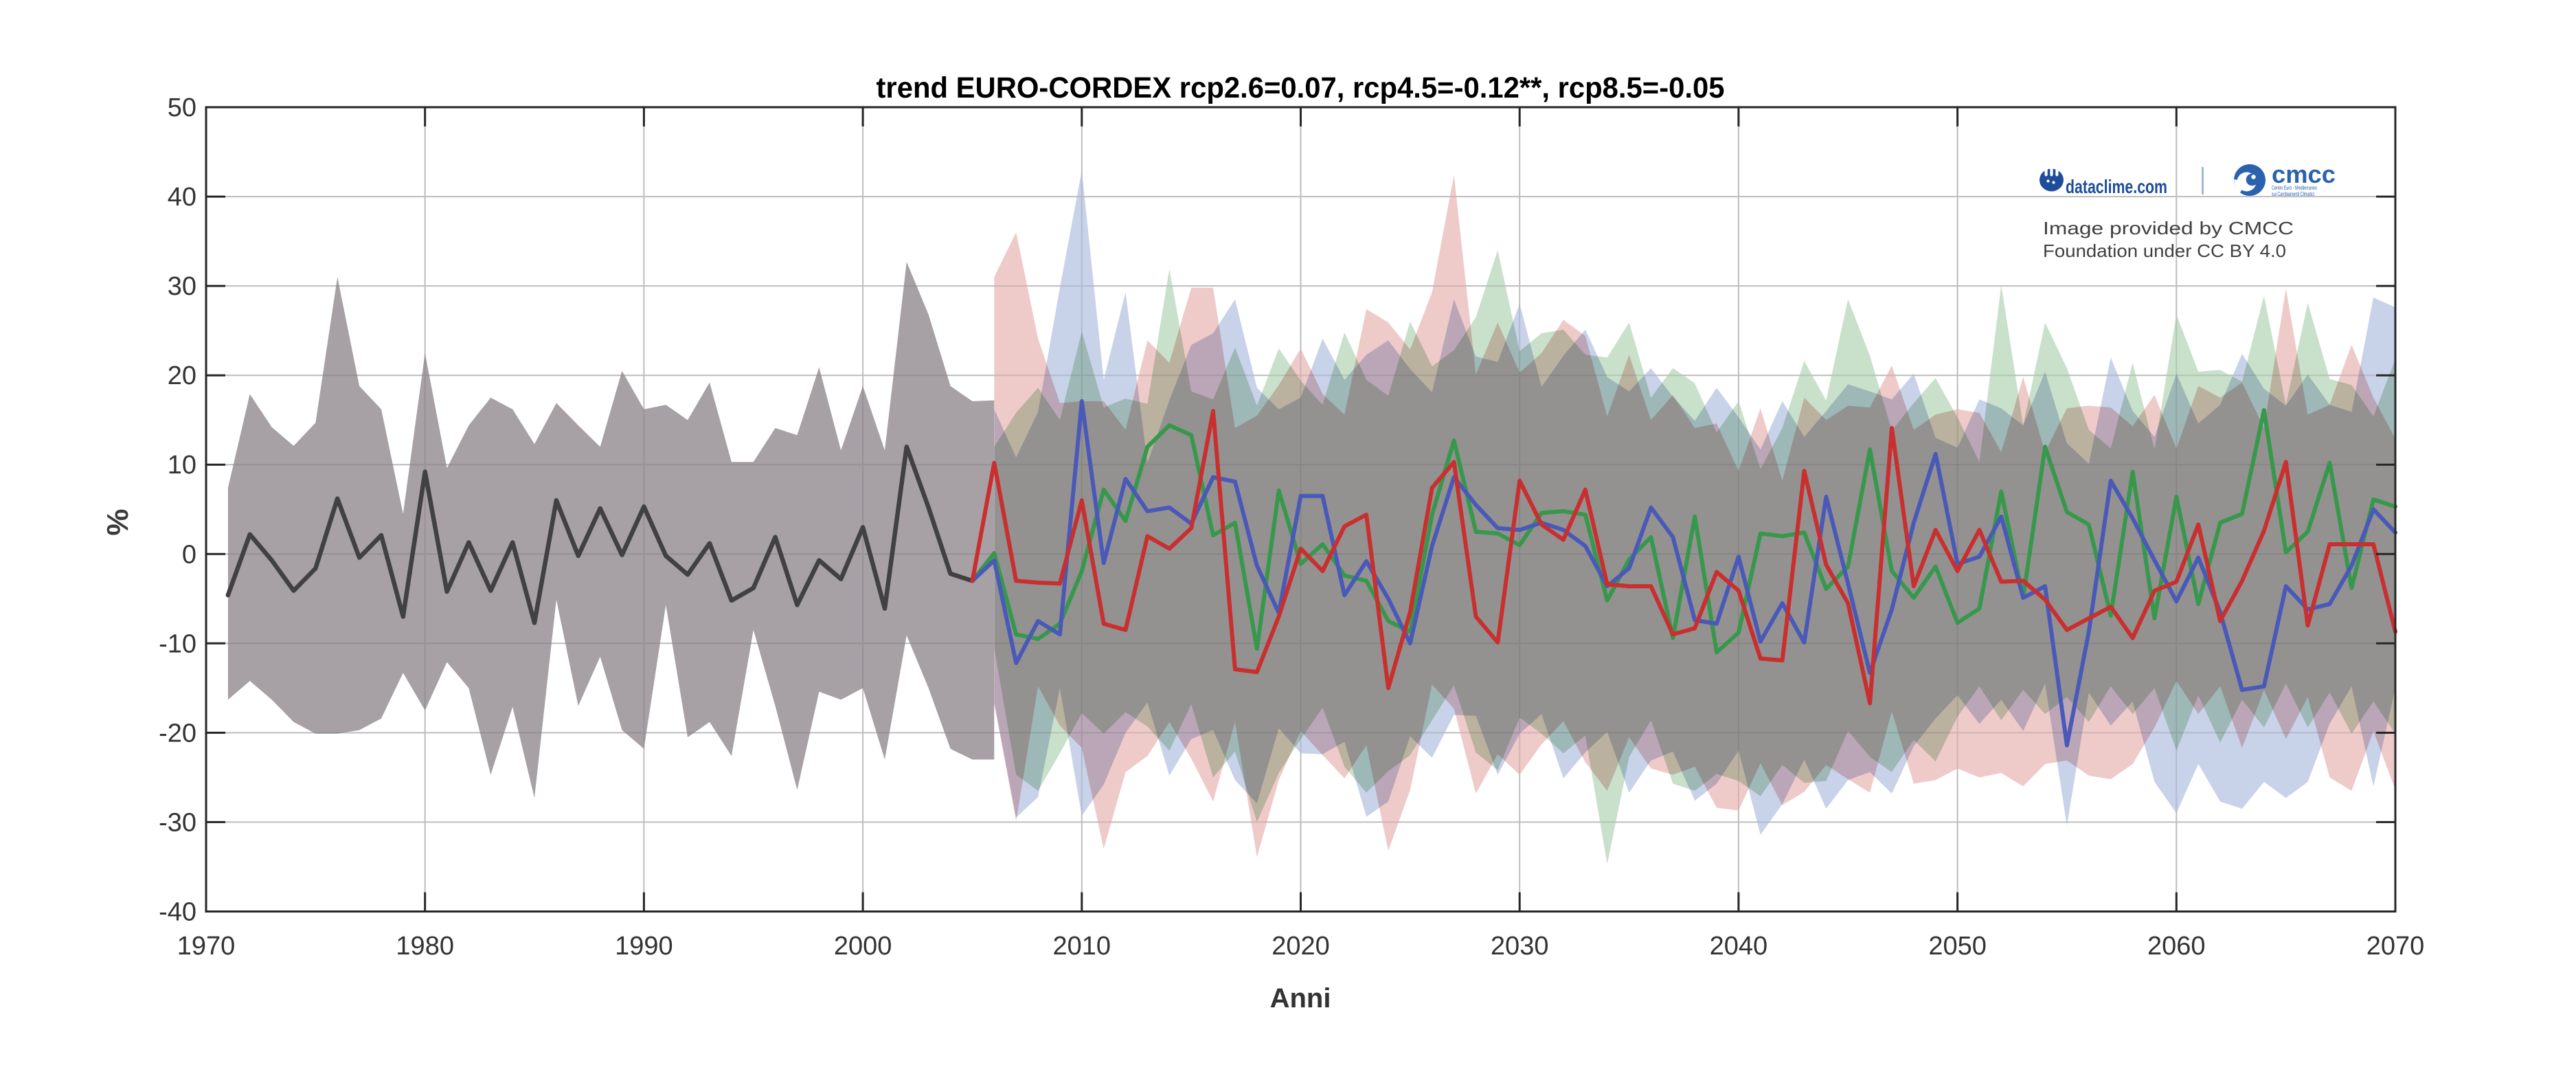 Image resolution: width=2576 pixels, height=1074 pixels. I want to click on svg-text: 2020, so click(1301, 946).